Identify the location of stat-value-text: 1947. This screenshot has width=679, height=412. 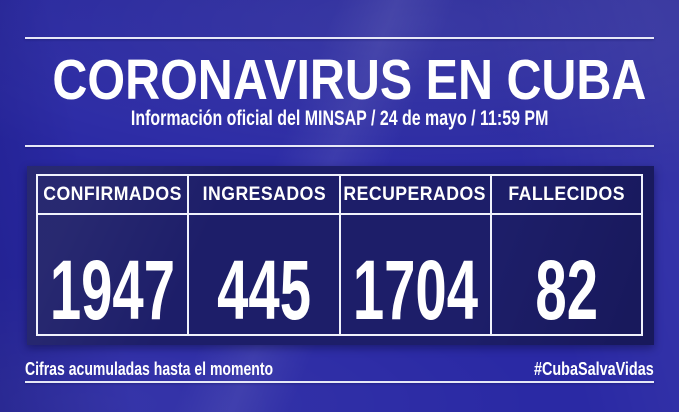
(113, 289).